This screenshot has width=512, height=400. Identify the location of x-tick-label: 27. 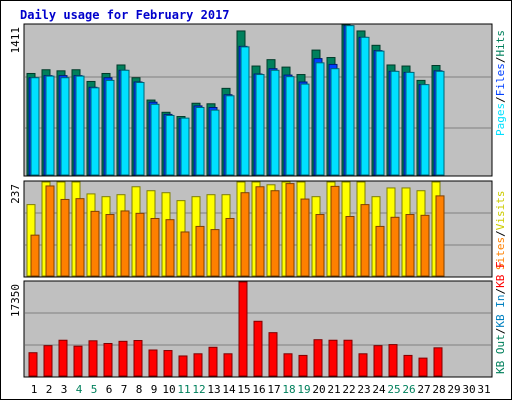
(423, 389).